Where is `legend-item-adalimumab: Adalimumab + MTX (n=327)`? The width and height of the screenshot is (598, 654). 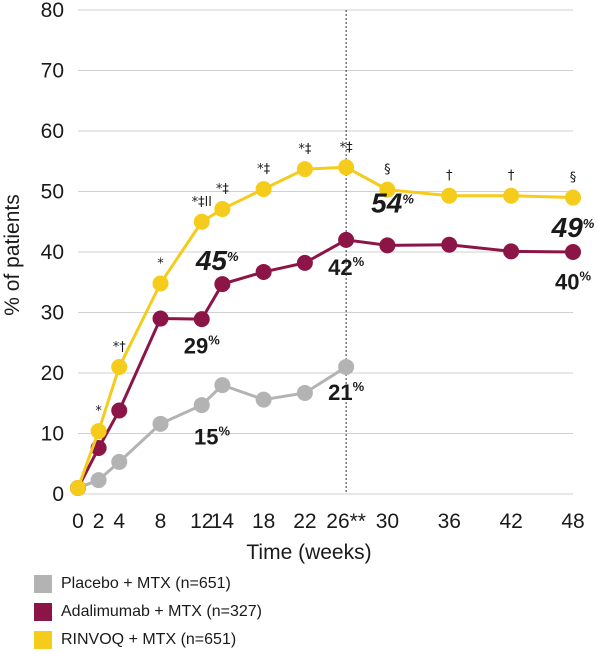
legend-item-adalimumab: Adalimumab + MTX (n=327) is located at coordinates (148, 612).